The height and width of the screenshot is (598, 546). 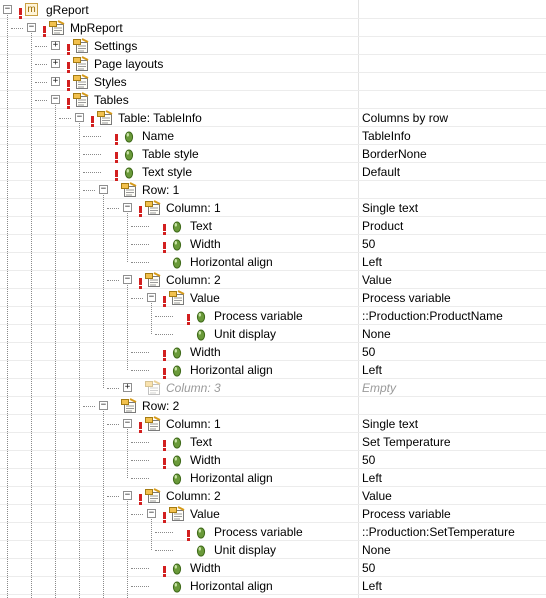 I want to click on tree-row-value: Set Temperature, so click(x=406, y=442).